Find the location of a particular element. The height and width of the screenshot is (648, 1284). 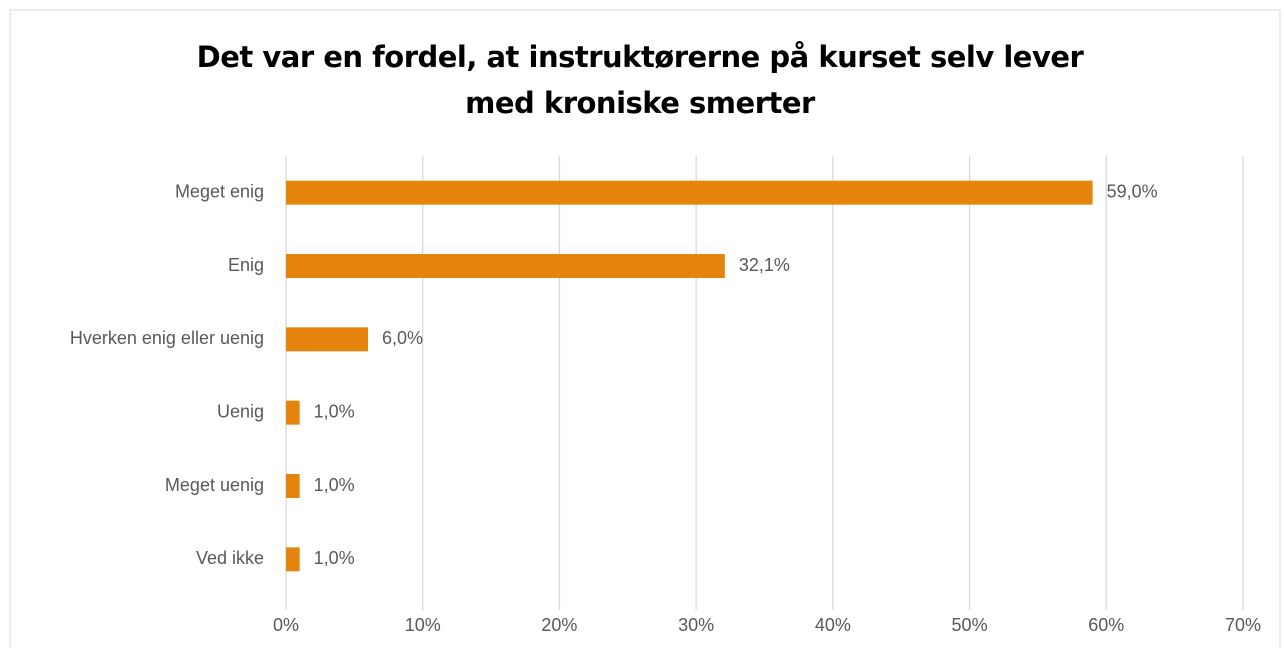

y-tick-label: Meget enig is located at coordinates (219, 191).